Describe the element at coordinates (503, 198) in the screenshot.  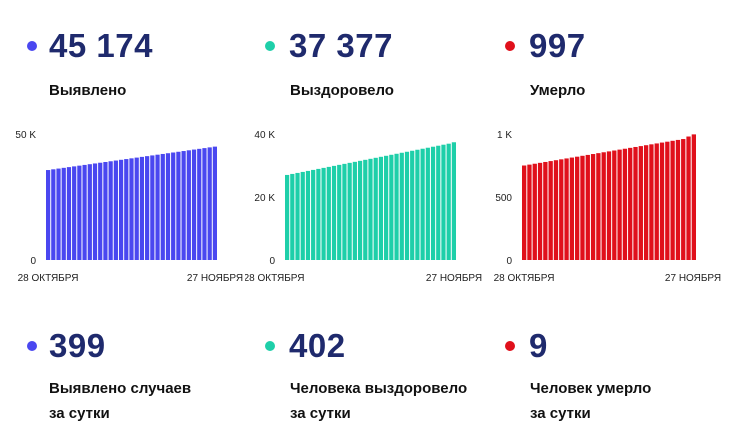
I see `died-ytick-label: 500` at that location.